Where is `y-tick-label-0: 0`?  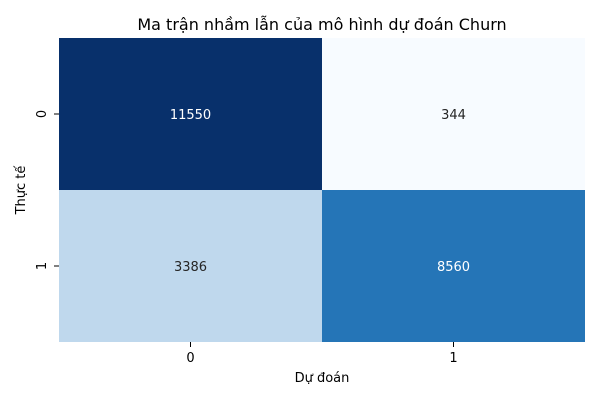
y-tick-label-0: 0 is located at coordinates (42, 114).